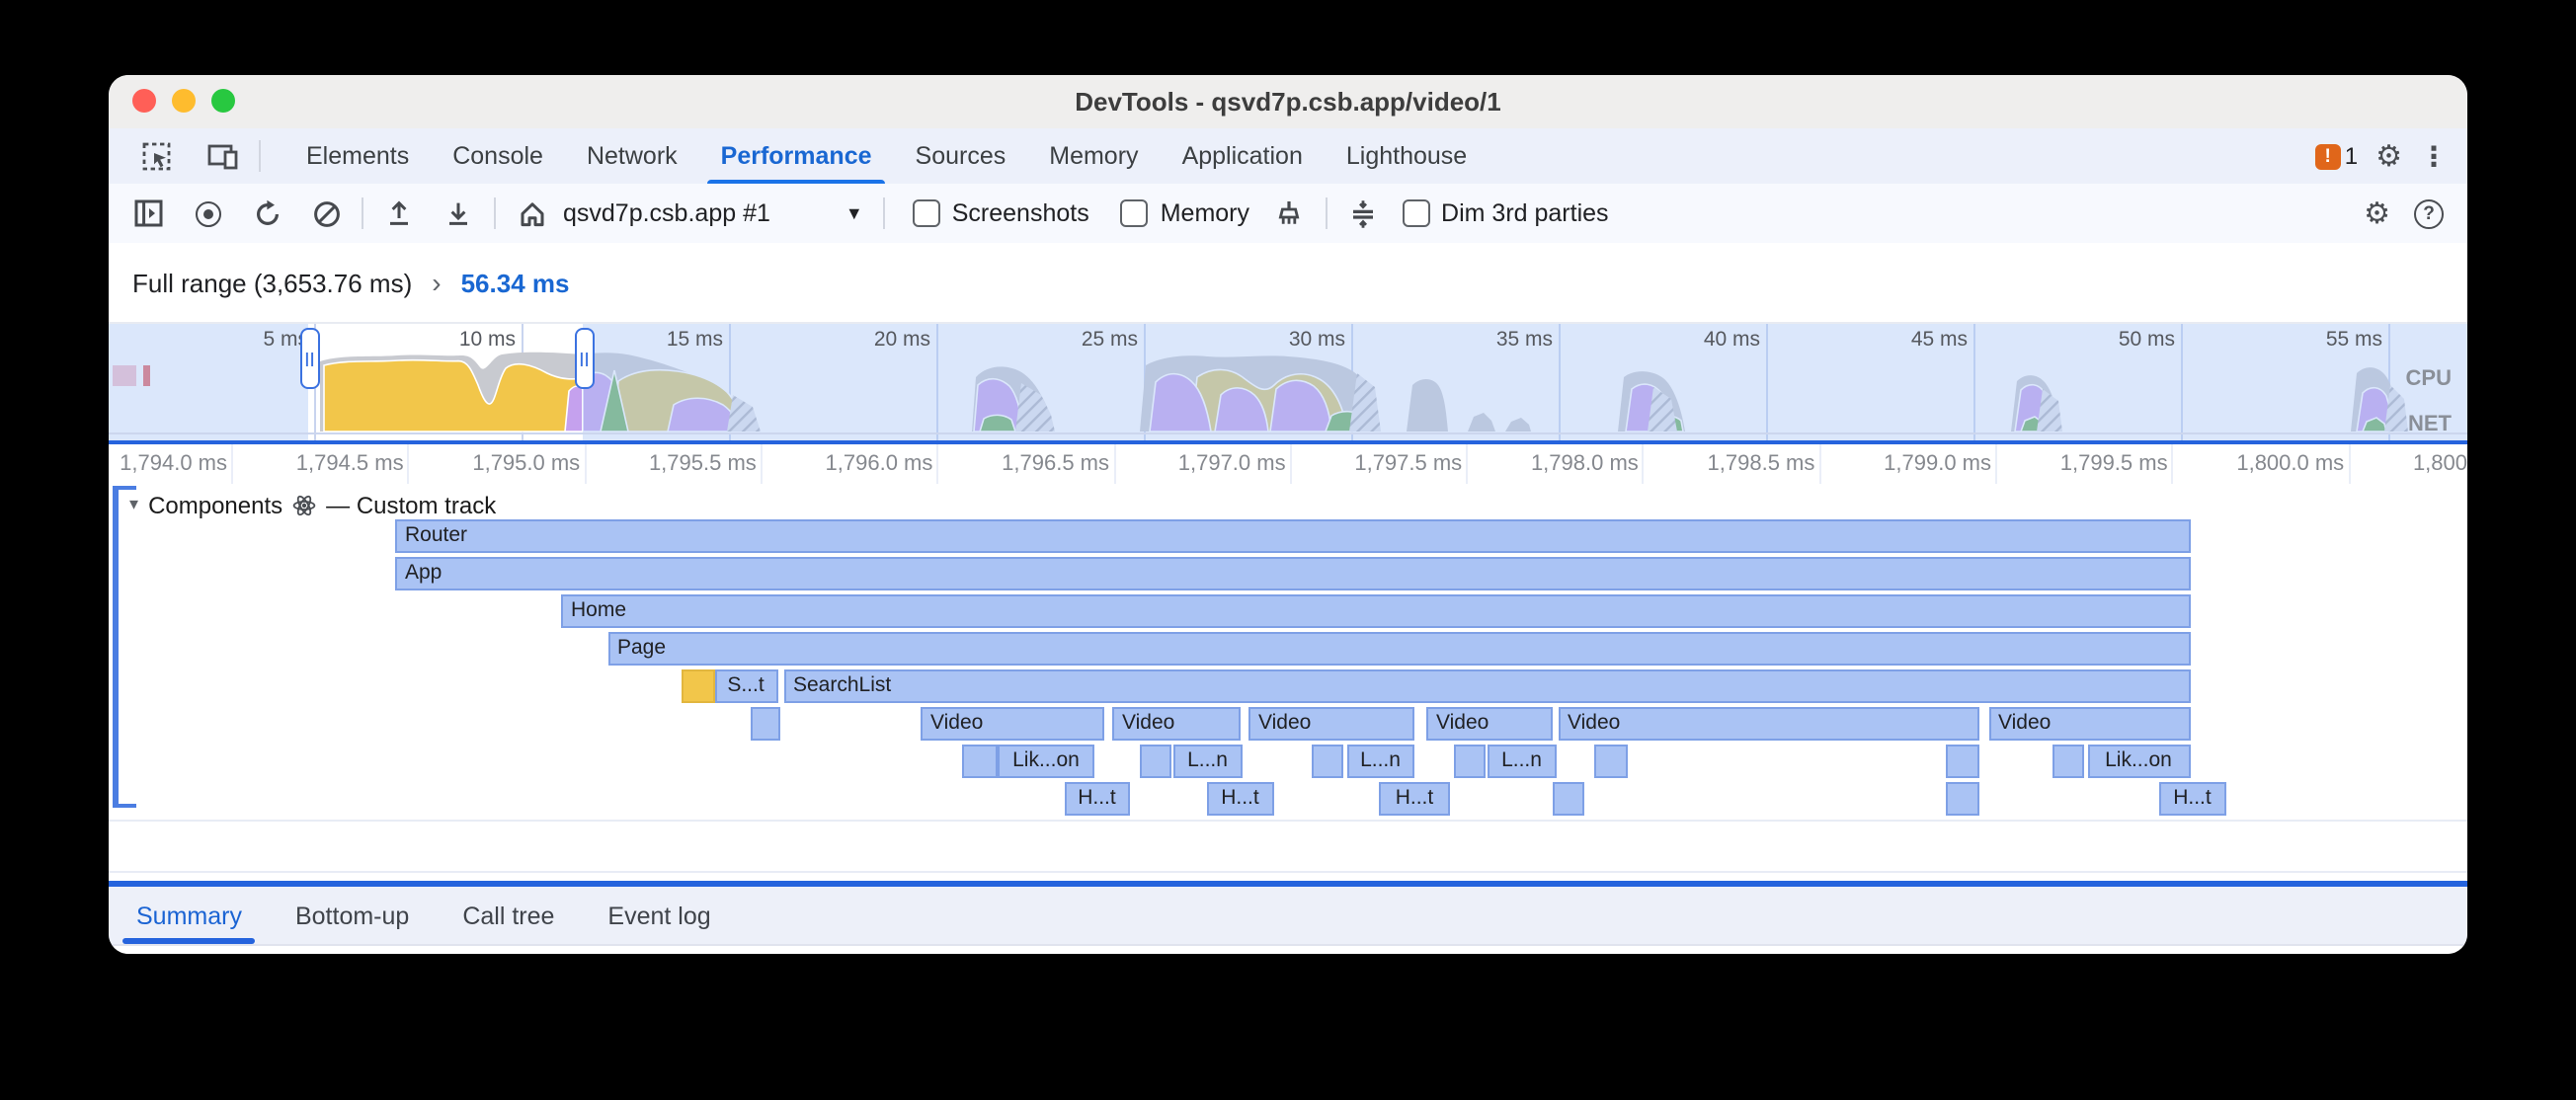 This screenshot has height=1100, width=2576. I want to click on ruler-time-label: 1,800.0 ms, so click(2290, 463).